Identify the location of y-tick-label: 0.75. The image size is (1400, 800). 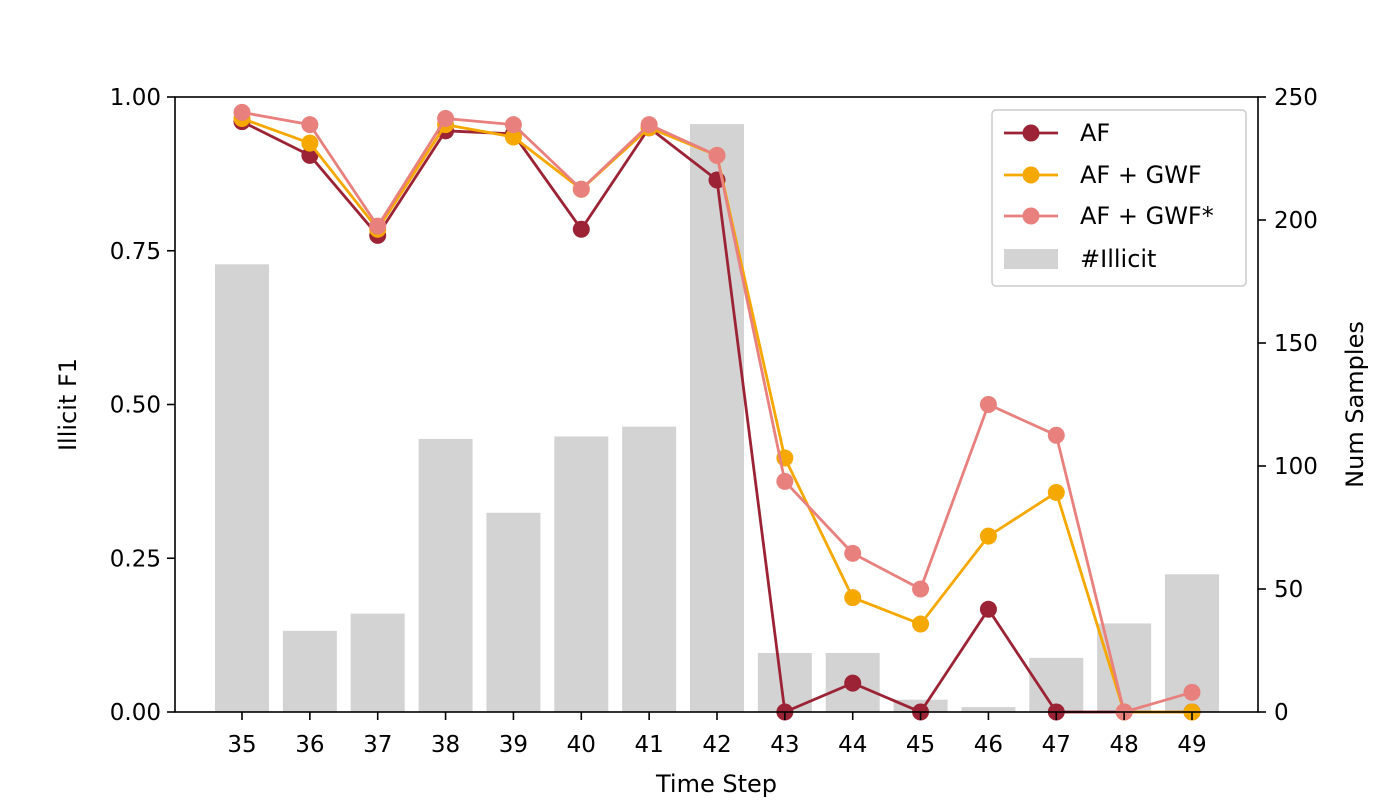
(135, 252).